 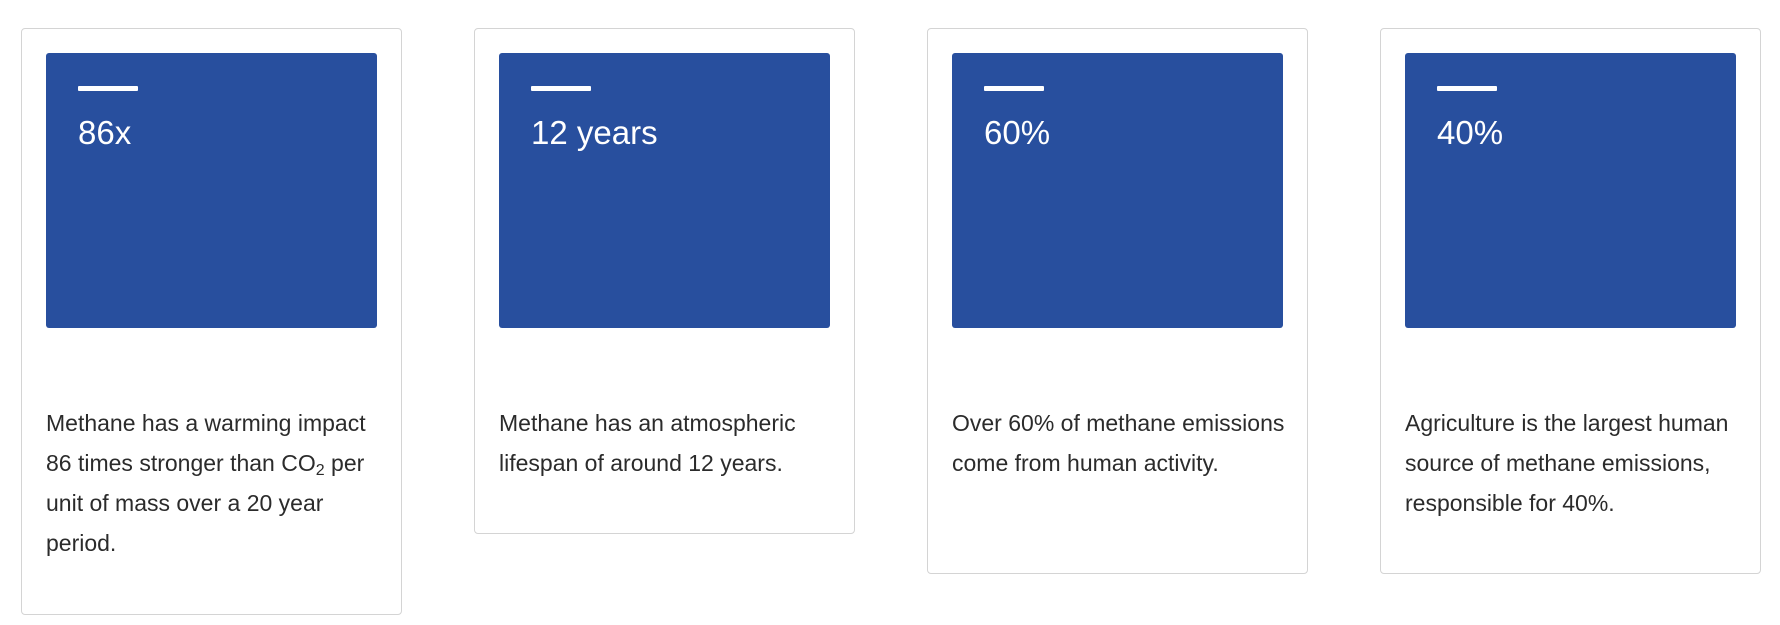 What do you see at coordinates (1117, 190) in the screenshot?
I see `stat-highlight-box: 60%` at bounding box center [1117, 190].